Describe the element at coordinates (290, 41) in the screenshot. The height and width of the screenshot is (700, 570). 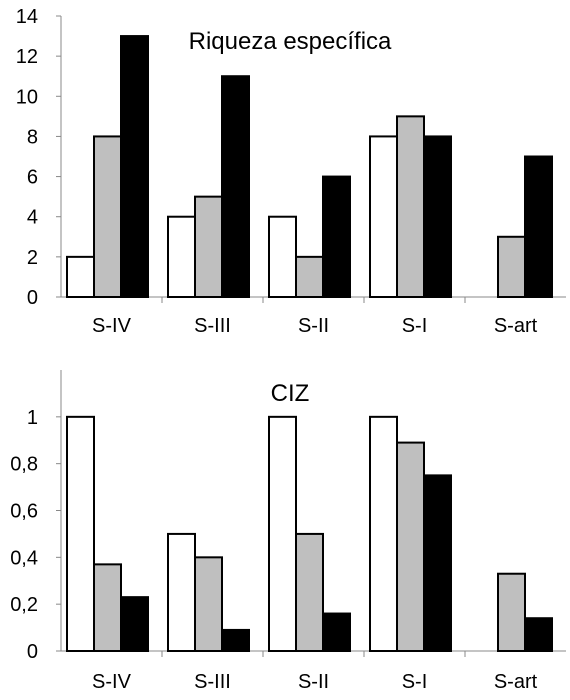
I see `chart-title: Riqueza específica` at that location.